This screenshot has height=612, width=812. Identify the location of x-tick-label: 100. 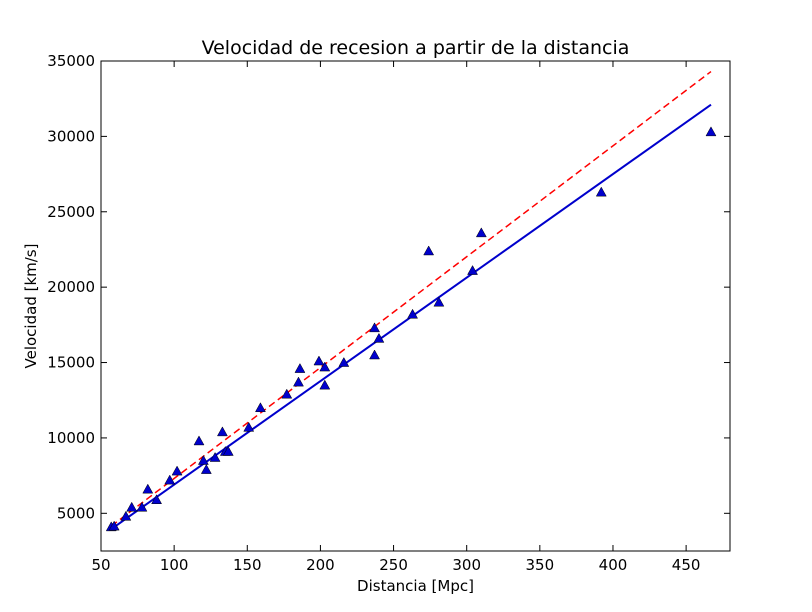
(174, 565).